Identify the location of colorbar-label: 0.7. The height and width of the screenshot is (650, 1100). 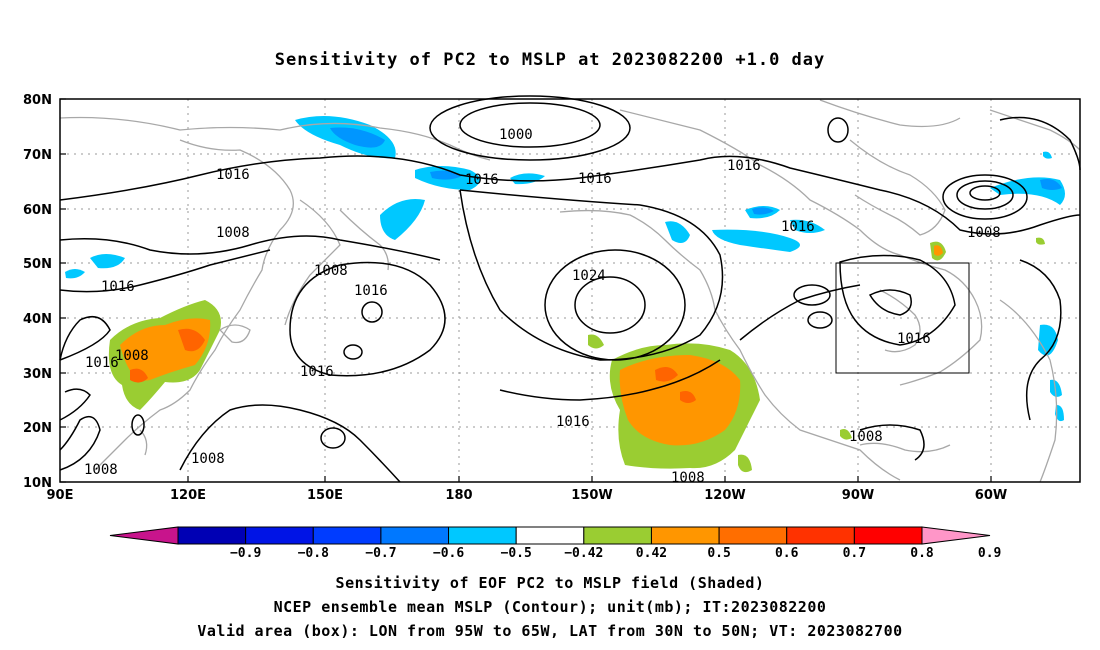
(854, 553).